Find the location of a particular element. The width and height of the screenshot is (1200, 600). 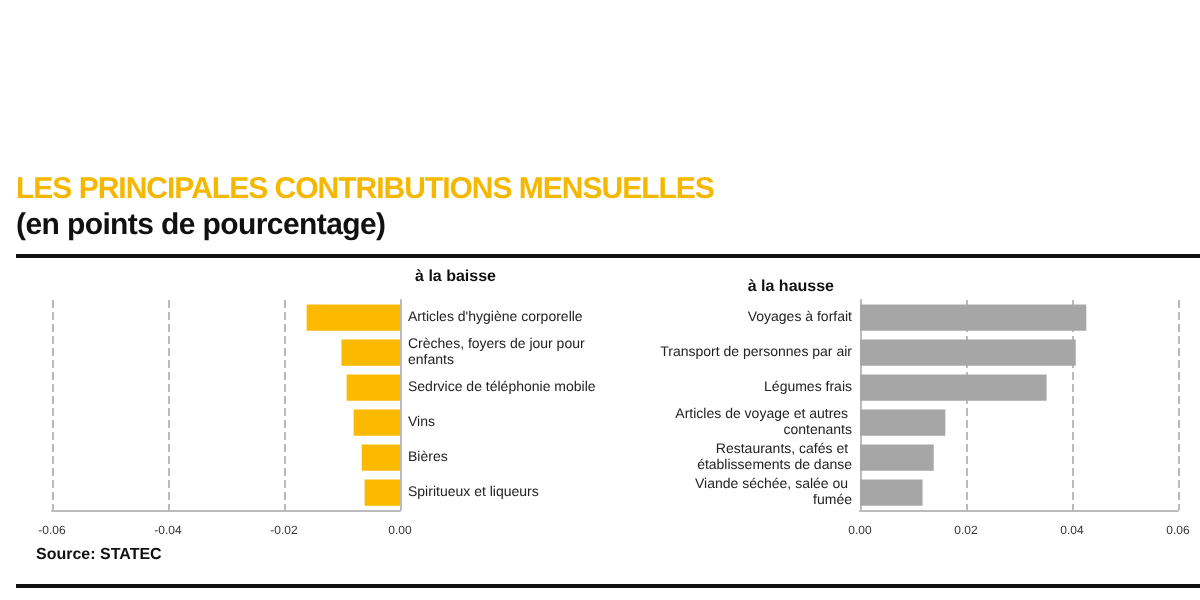

chart-subtitle: (en points de pourcentage) is located at coordinates (201, 225).